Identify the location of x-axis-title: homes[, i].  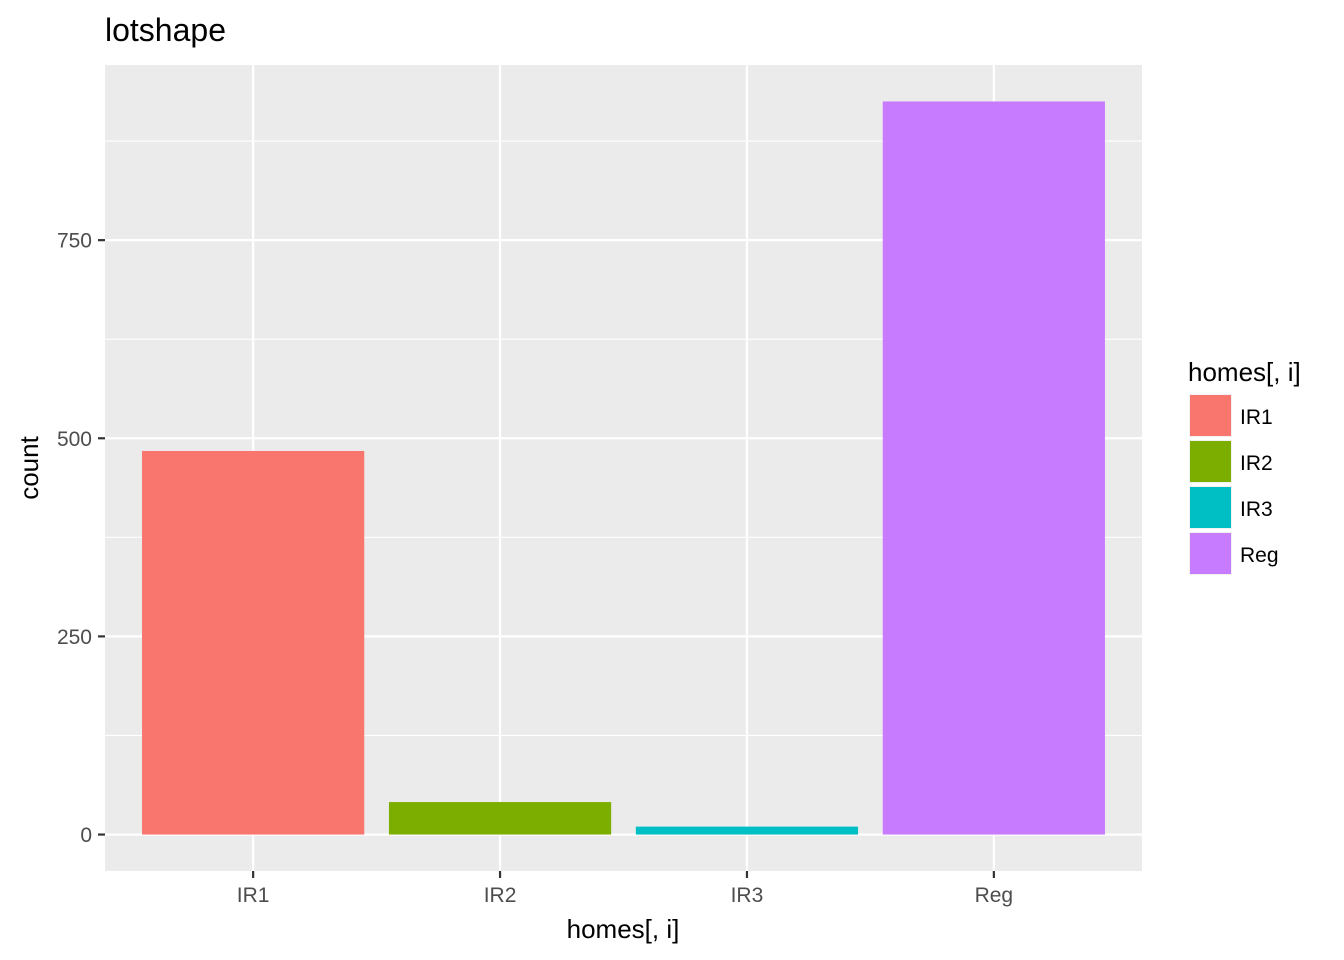
(623, 929).